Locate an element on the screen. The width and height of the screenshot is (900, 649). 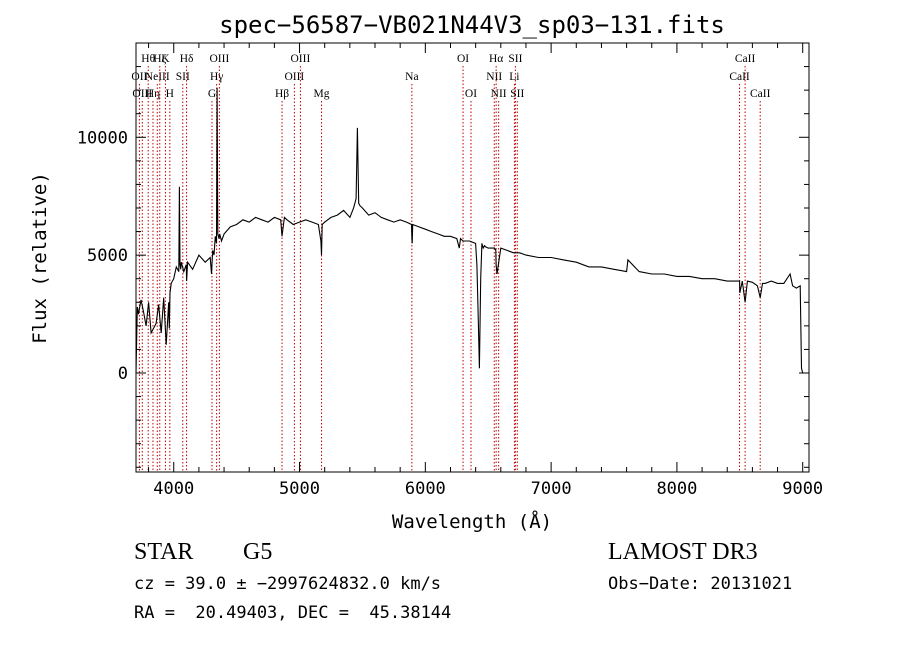
y-tick-label: 10000 is located at coordinates (102, 138).